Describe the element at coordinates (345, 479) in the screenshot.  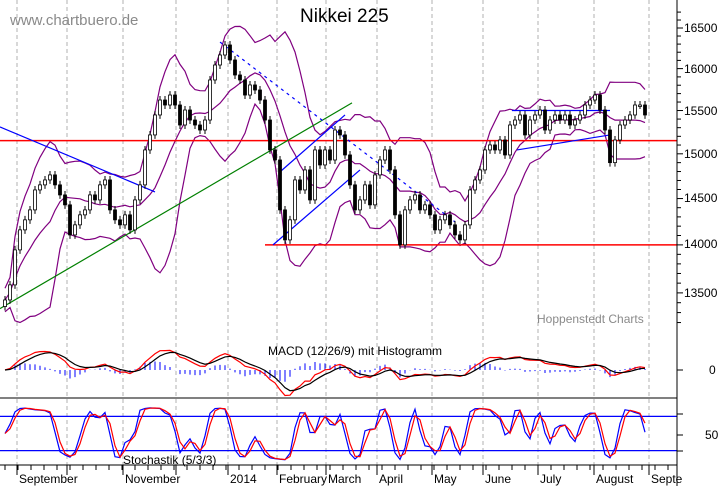
I see `x-tick-label: March` at that location.